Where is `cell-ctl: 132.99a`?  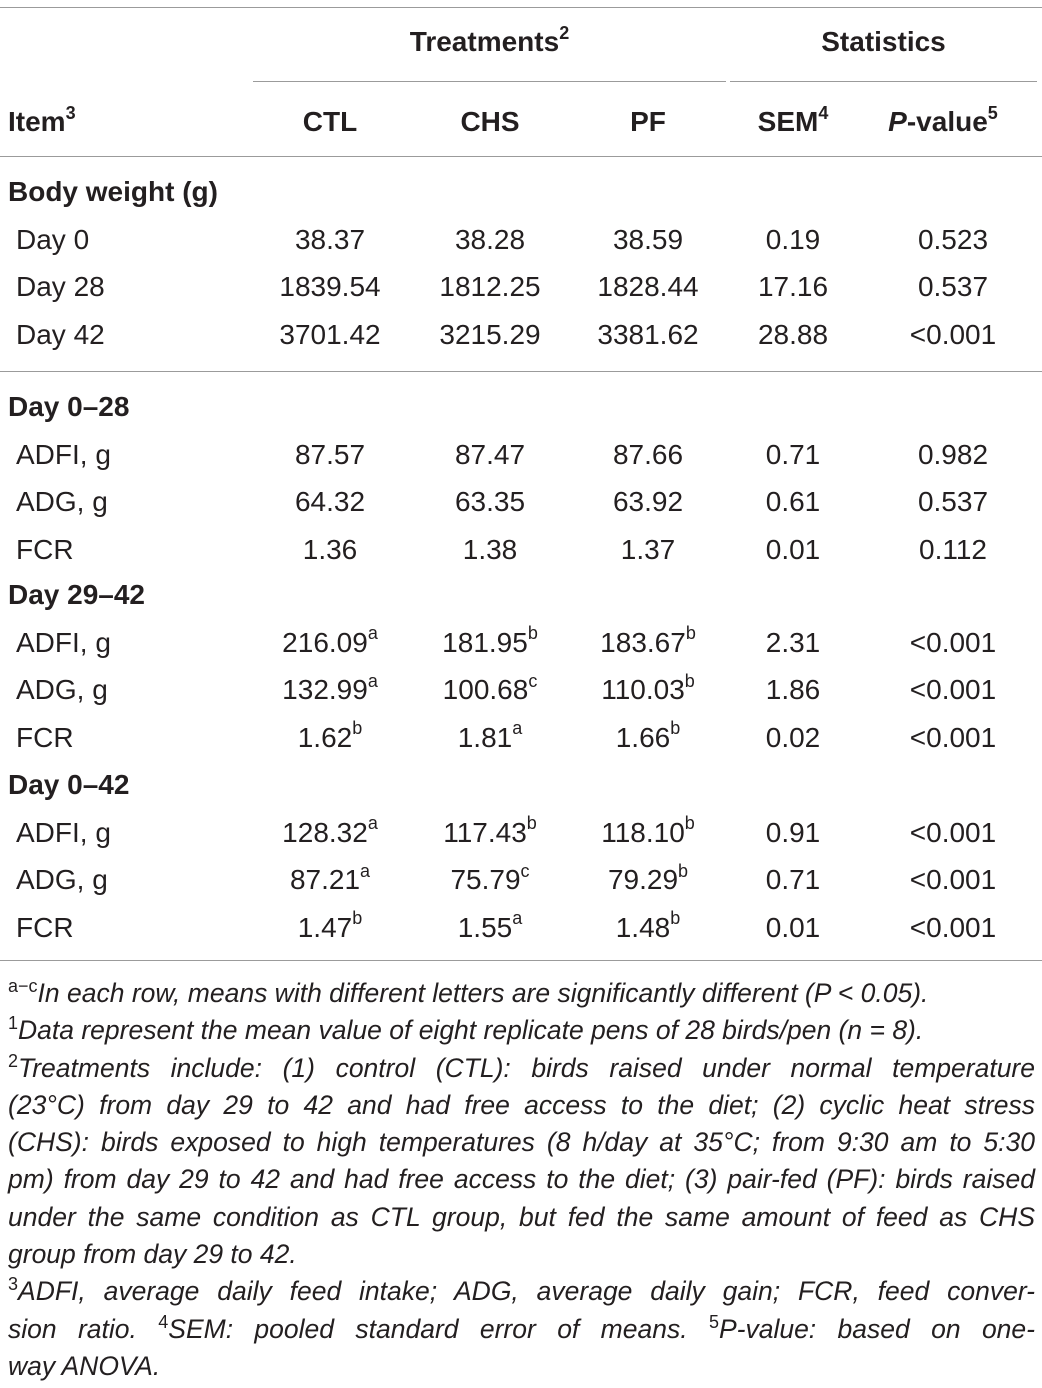 cell-ctl: 132.99a is located at coordinates (330, 689).